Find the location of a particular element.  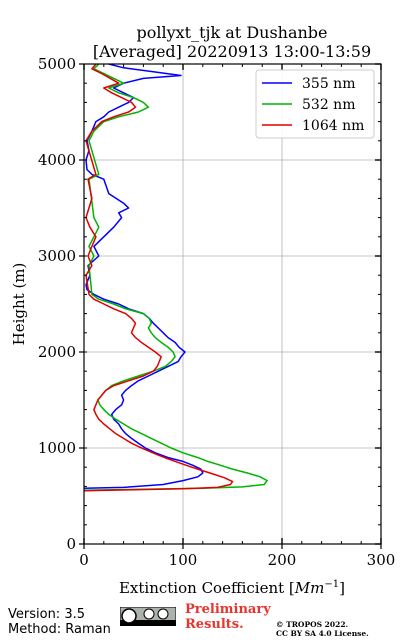

y-tick-label: 4000 is located at coordinates (57, 160).